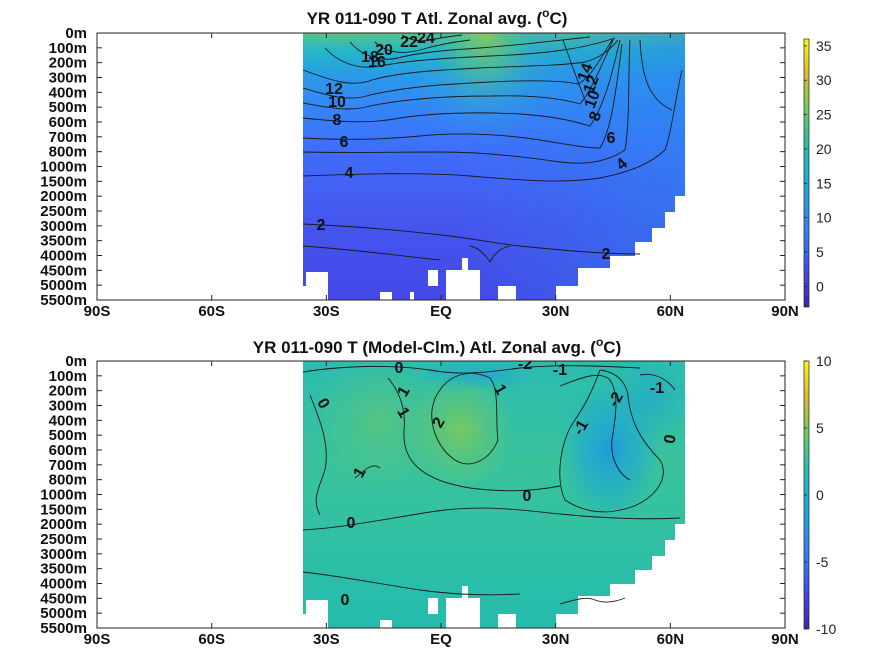 The height and width of the screenshot is (656, 875). Describe the element at coordinates (437, 17) in the screenshot. I see `top-title: YR 011-090 T Atl. Zonal avg. (oC)` at that location.